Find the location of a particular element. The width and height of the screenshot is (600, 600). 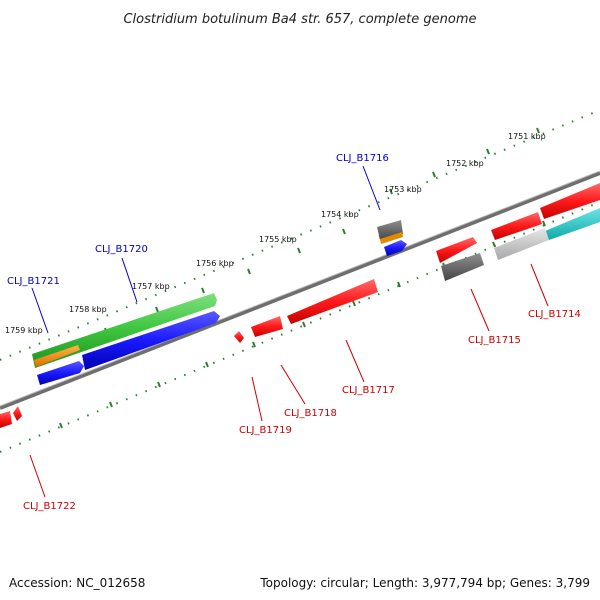

gene-feature-red-CLJ_B1717 is located at coordinates (332, 301).